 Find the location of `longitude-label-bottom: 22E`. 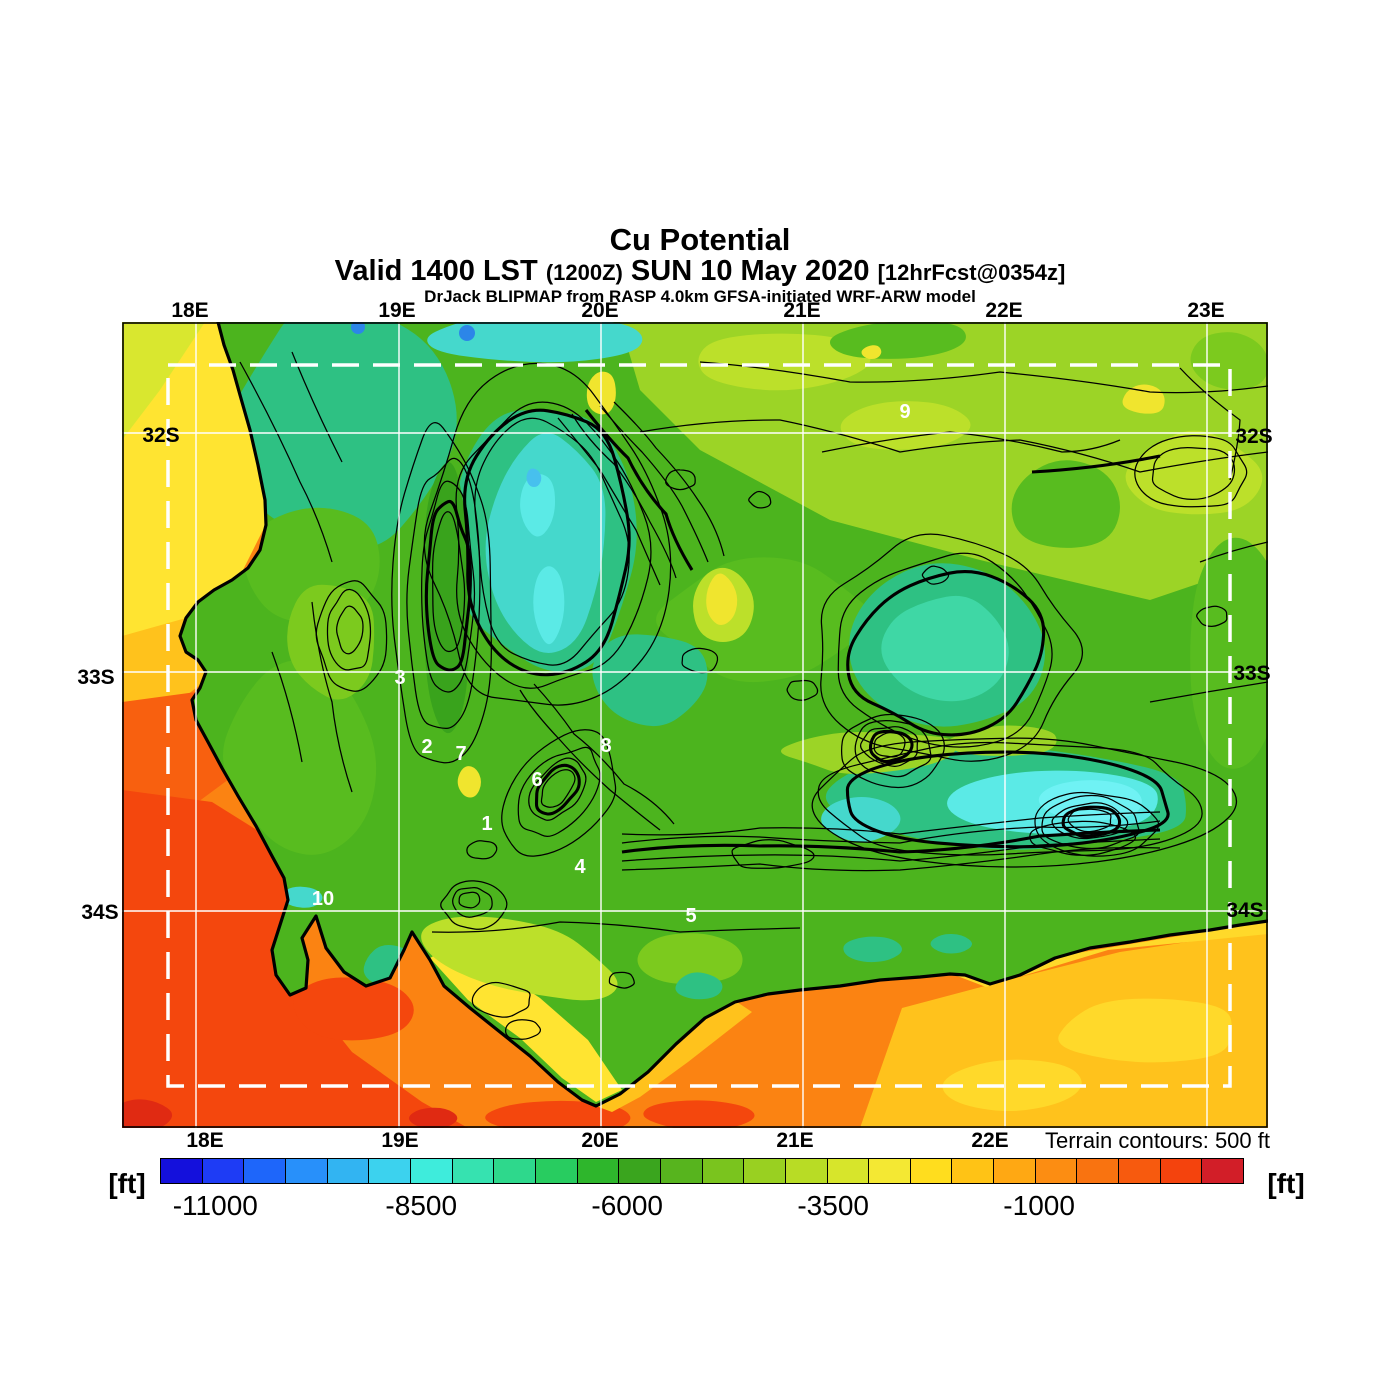

longitude-label-bottom: 22E is located at coordinates (990, 1140).